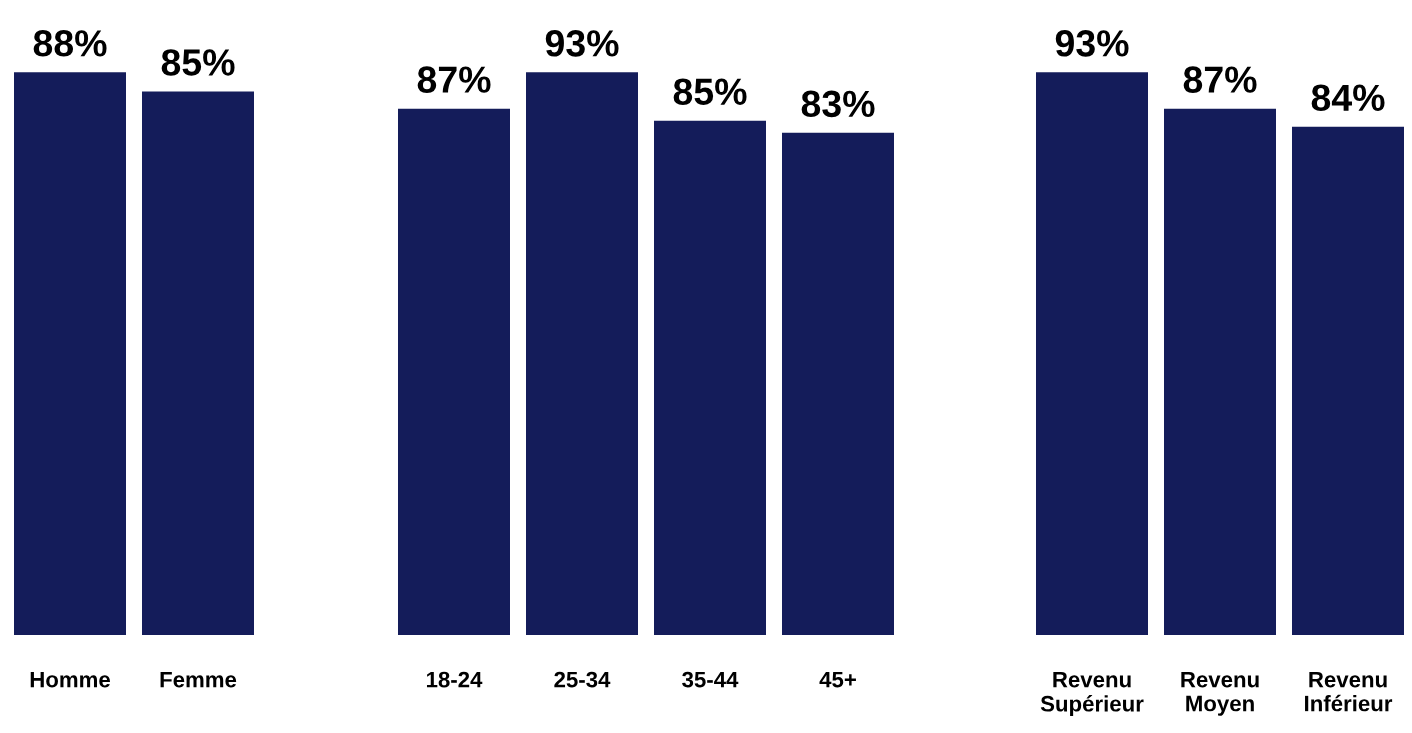  Describe the element at coordinates (198, 679) in the screenshot. I see `x-tick-label: Femme` at that location.